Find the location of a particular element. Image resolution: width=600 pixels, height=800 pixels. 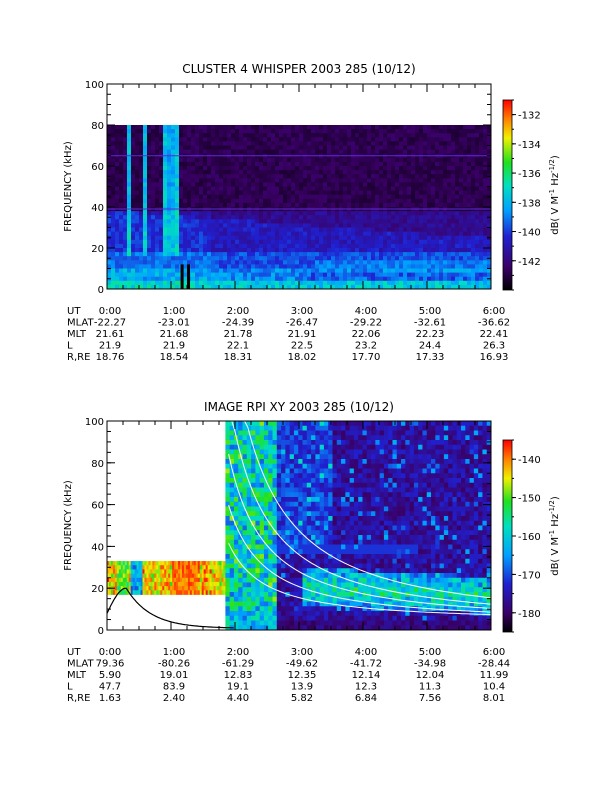

ephemeris-value: 26.3 is located at coordinates (494, 346).